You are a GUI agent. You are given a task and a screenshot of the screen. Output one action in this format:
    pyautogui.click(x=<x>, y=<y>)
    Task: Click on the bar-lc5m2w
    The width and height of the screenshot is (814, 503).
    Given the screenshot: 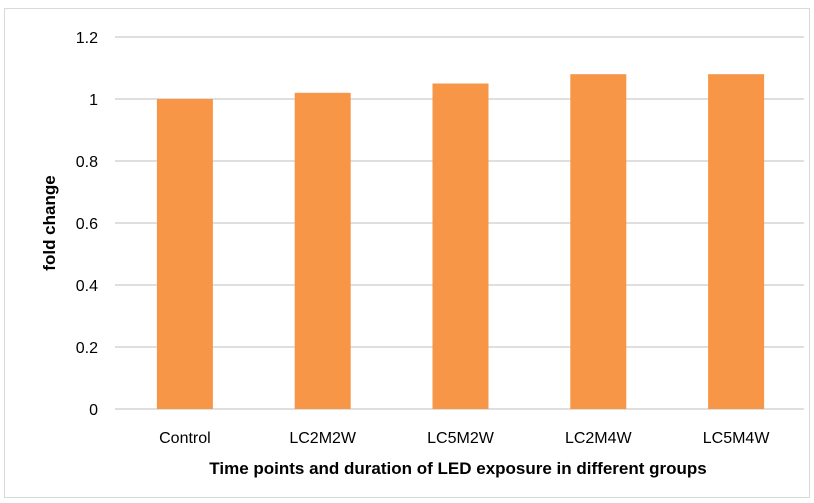 What is the action you would take?
    pyautogui.click(x=460, y=246)
    